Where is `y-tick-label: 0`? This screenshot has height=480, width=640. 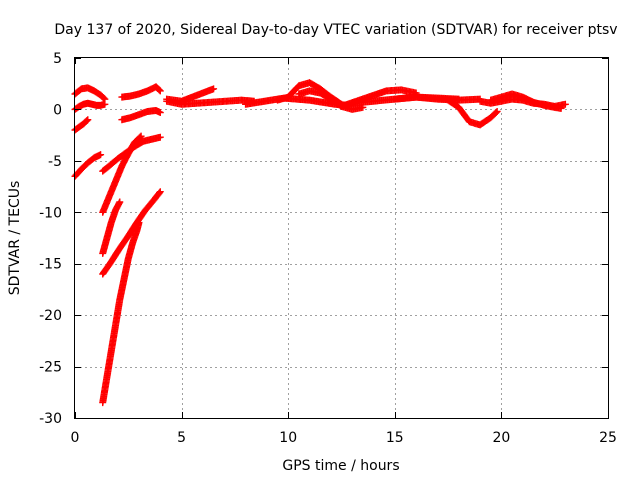 y-tick-label: 0 is located at coordinates (57, 110).